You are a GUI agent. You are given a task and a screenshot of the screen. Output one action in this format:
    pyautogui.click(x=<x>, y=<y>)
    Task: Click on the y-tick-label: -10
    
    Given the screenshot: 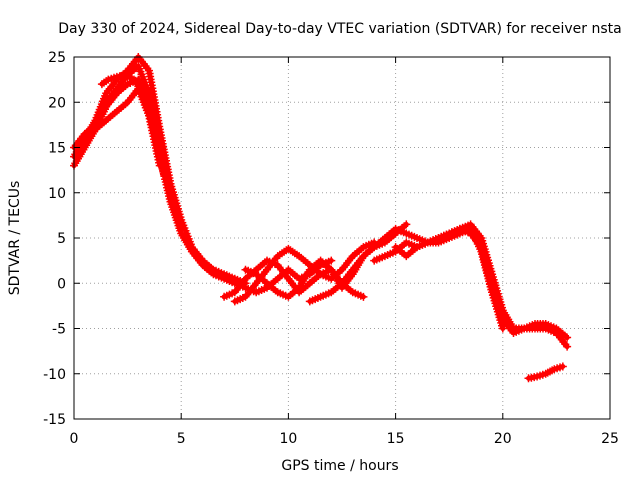 What is the action you would take?
    pyautogui.click(x=54, y=375)
    